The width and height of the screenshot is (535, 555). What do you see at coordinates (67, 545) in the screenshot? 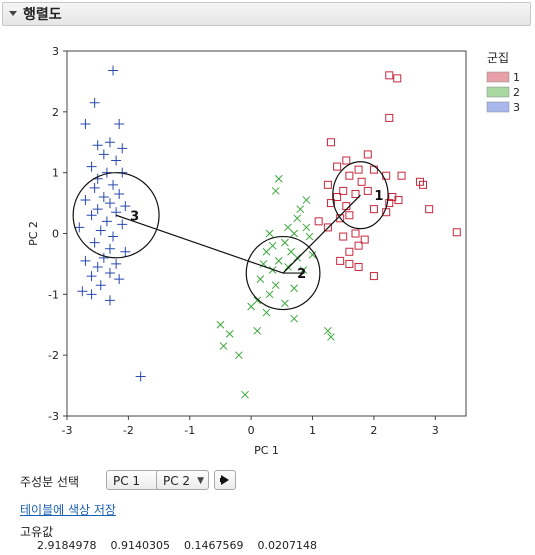
I see `eigenvalue: 2.9184978` at bounding box center [67, 545].